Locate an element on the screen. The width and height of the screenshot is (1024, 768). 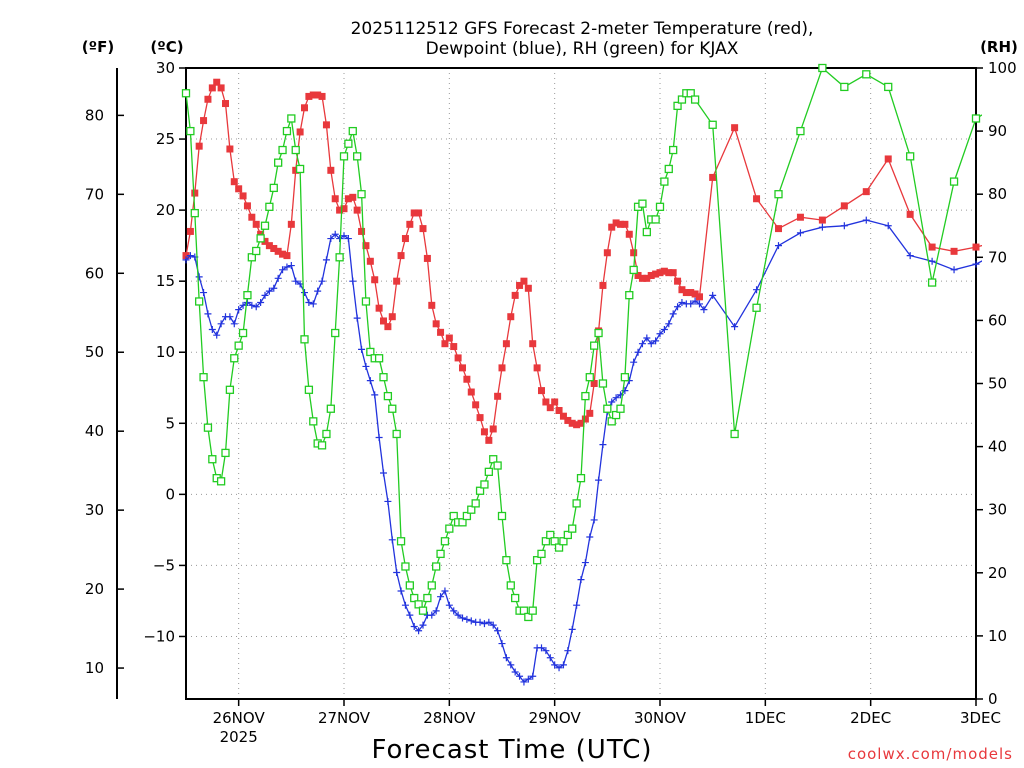
rh-tick-label: 100 is located at coordinates (1002, 68).